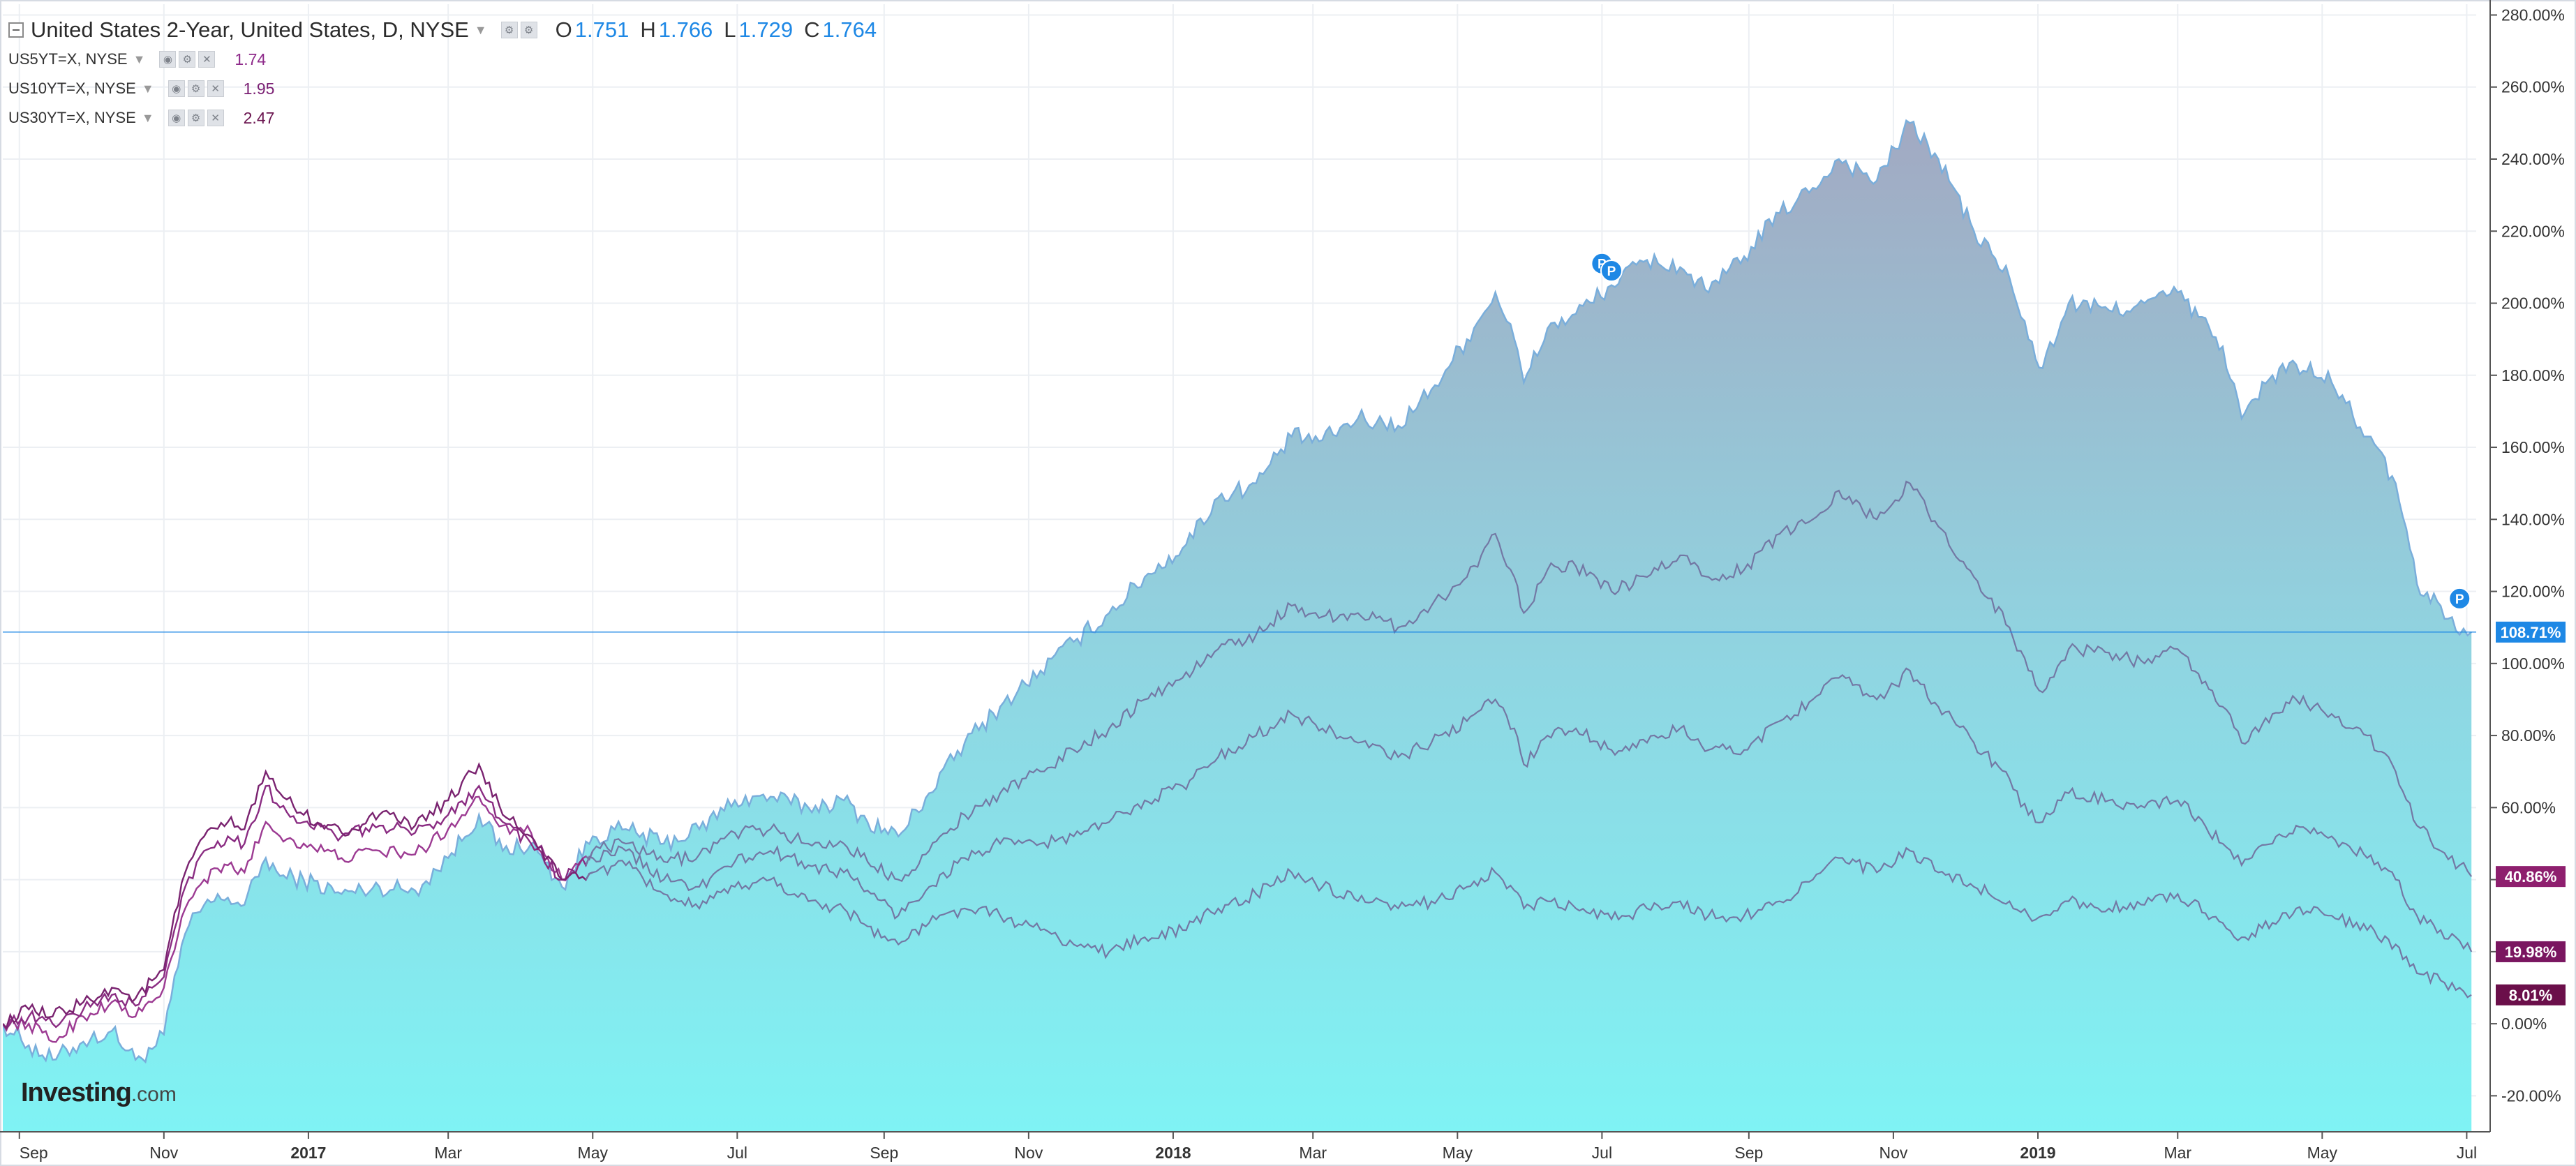  I want to click on ohlc-values: O 1.751 H 1.766 L 1.729 C 1.764, so click(710, 30).